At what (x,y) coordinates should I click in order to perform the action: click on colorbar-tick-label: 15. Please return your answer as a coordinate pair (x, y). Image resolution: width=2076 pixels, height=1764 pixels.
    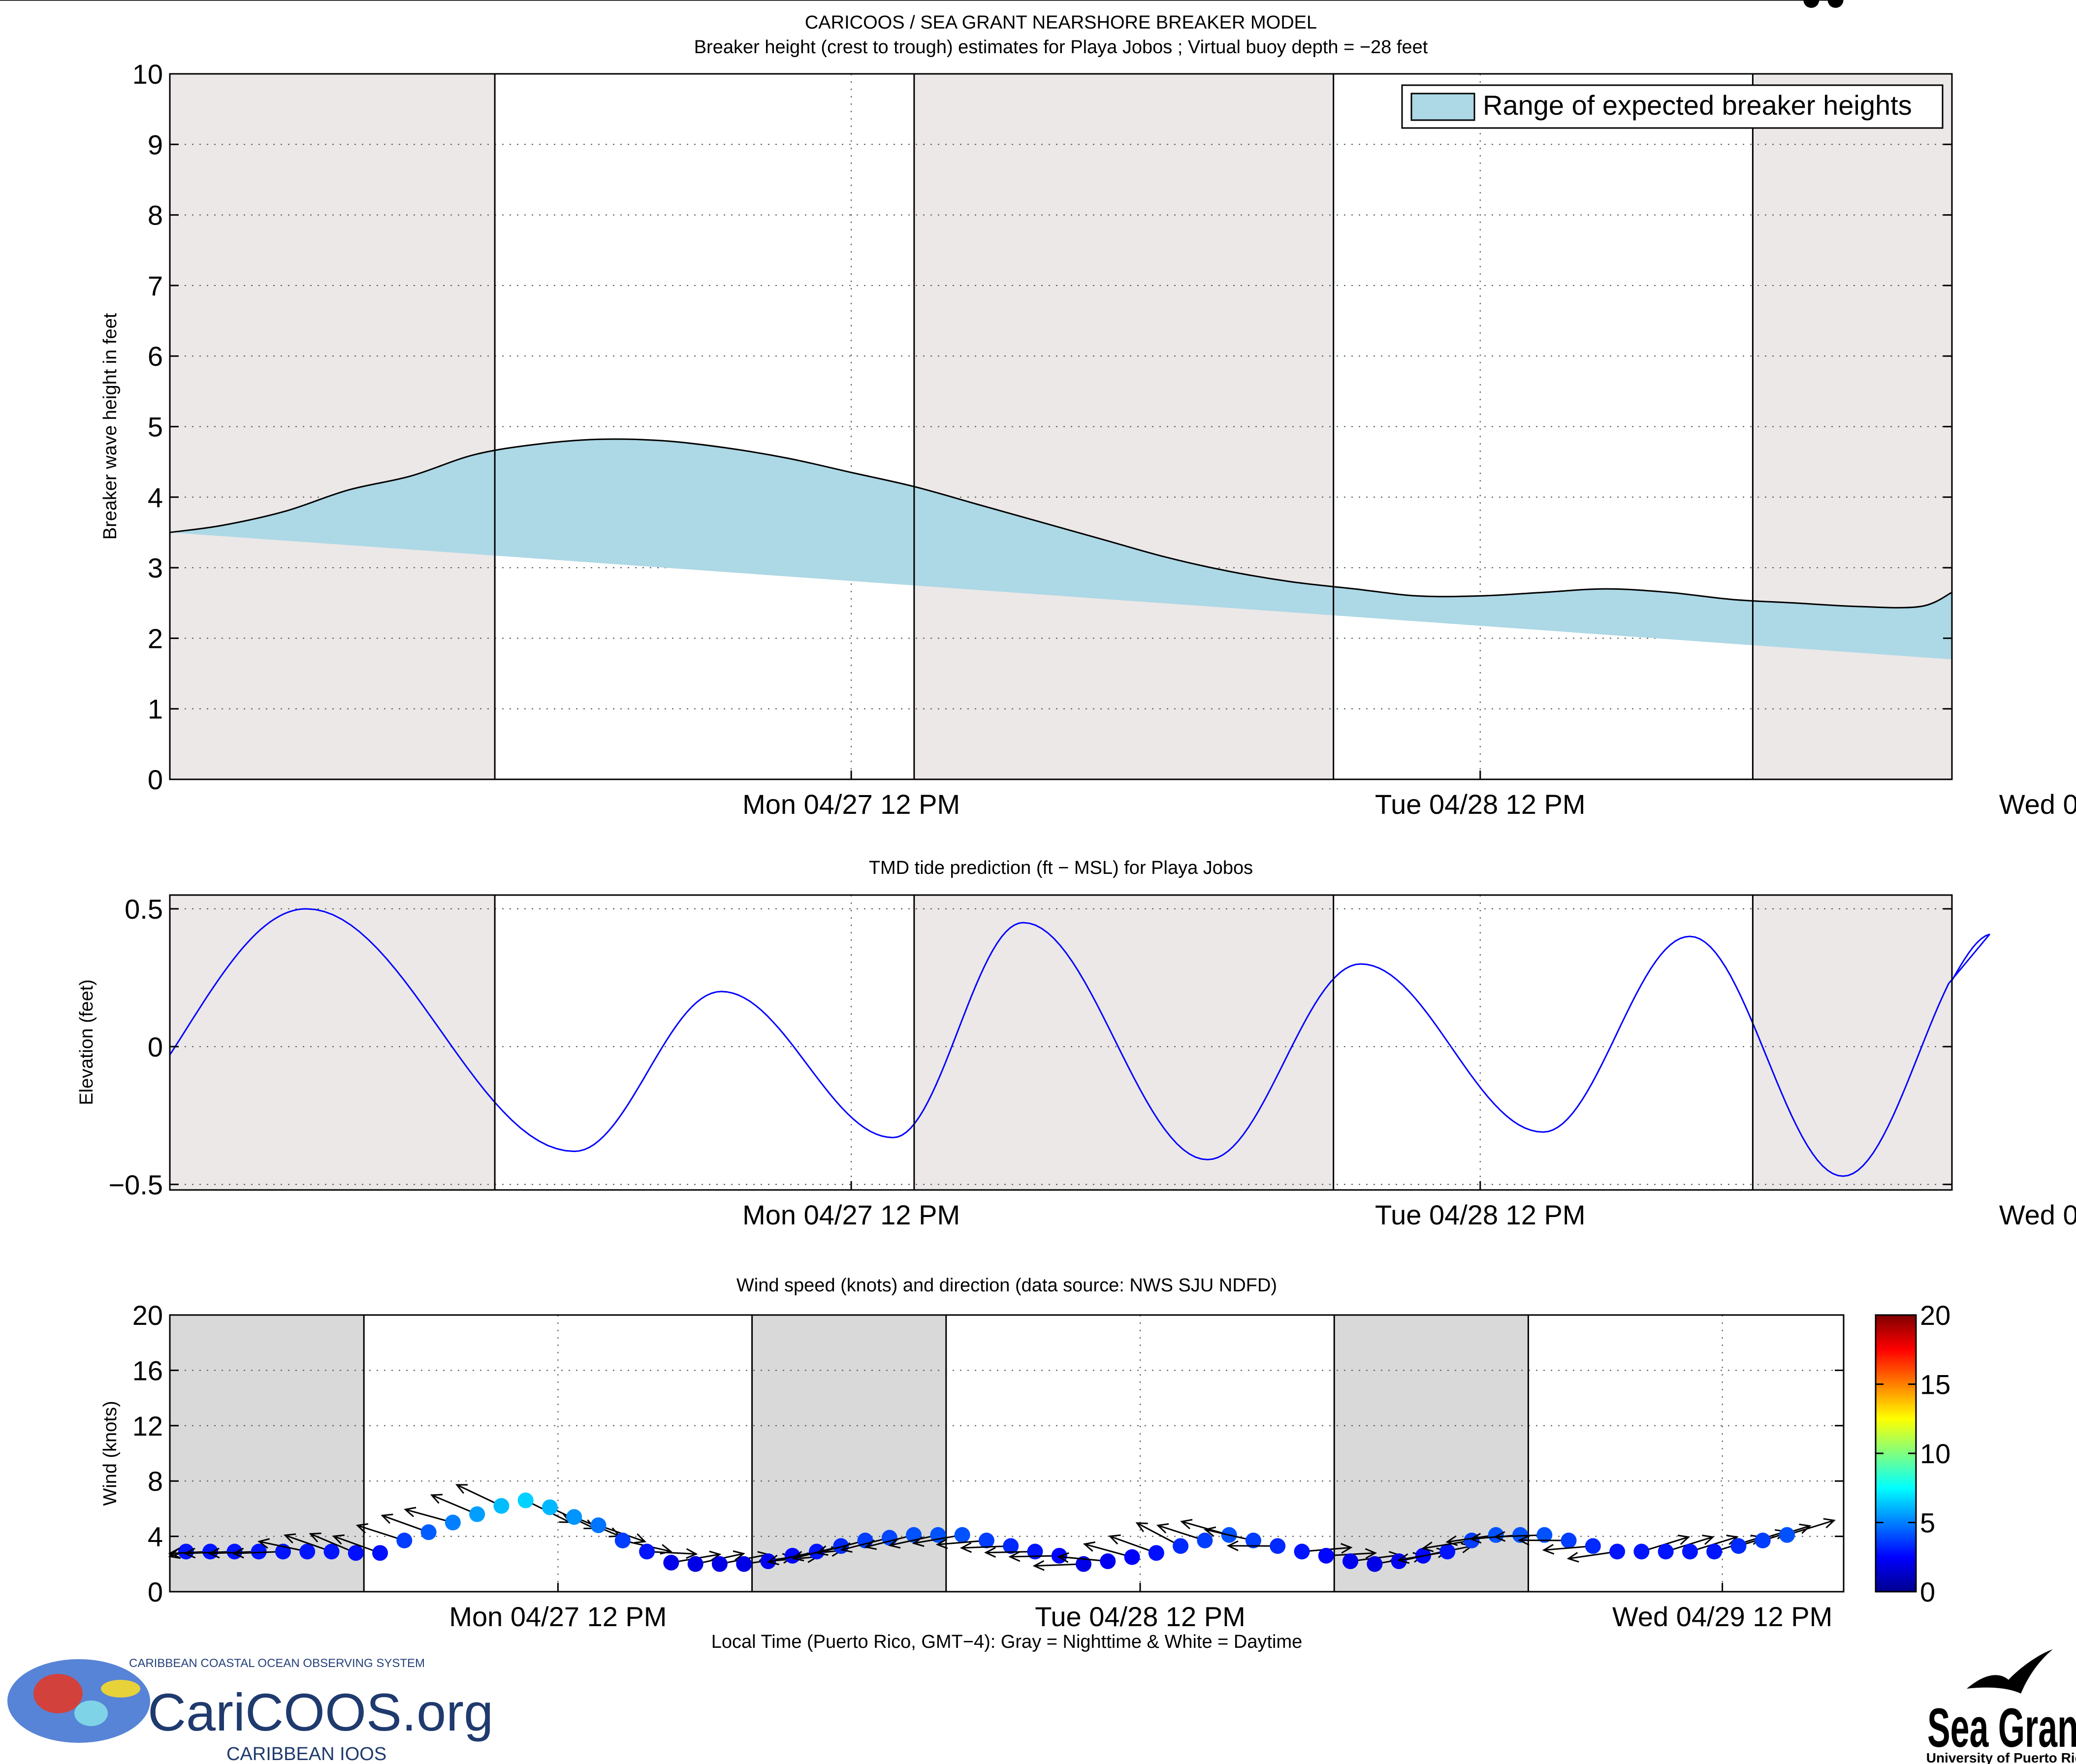
    Looking at the image, I should click on (1935, 1384).